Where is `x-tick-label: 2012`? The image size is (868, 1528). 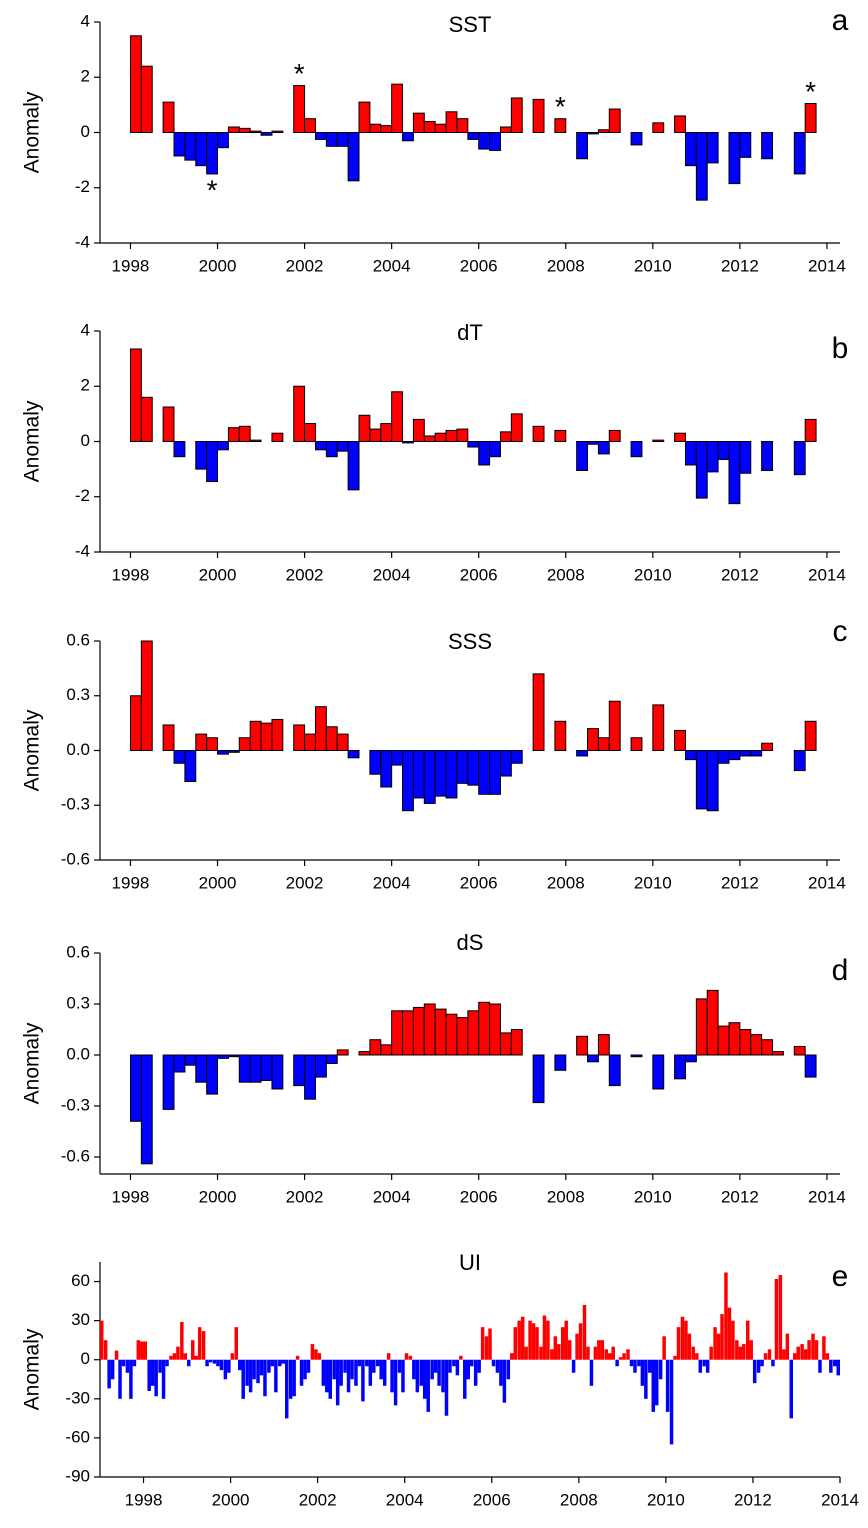 x-tick-label: 2012 is located at coordinates (740, 1196).